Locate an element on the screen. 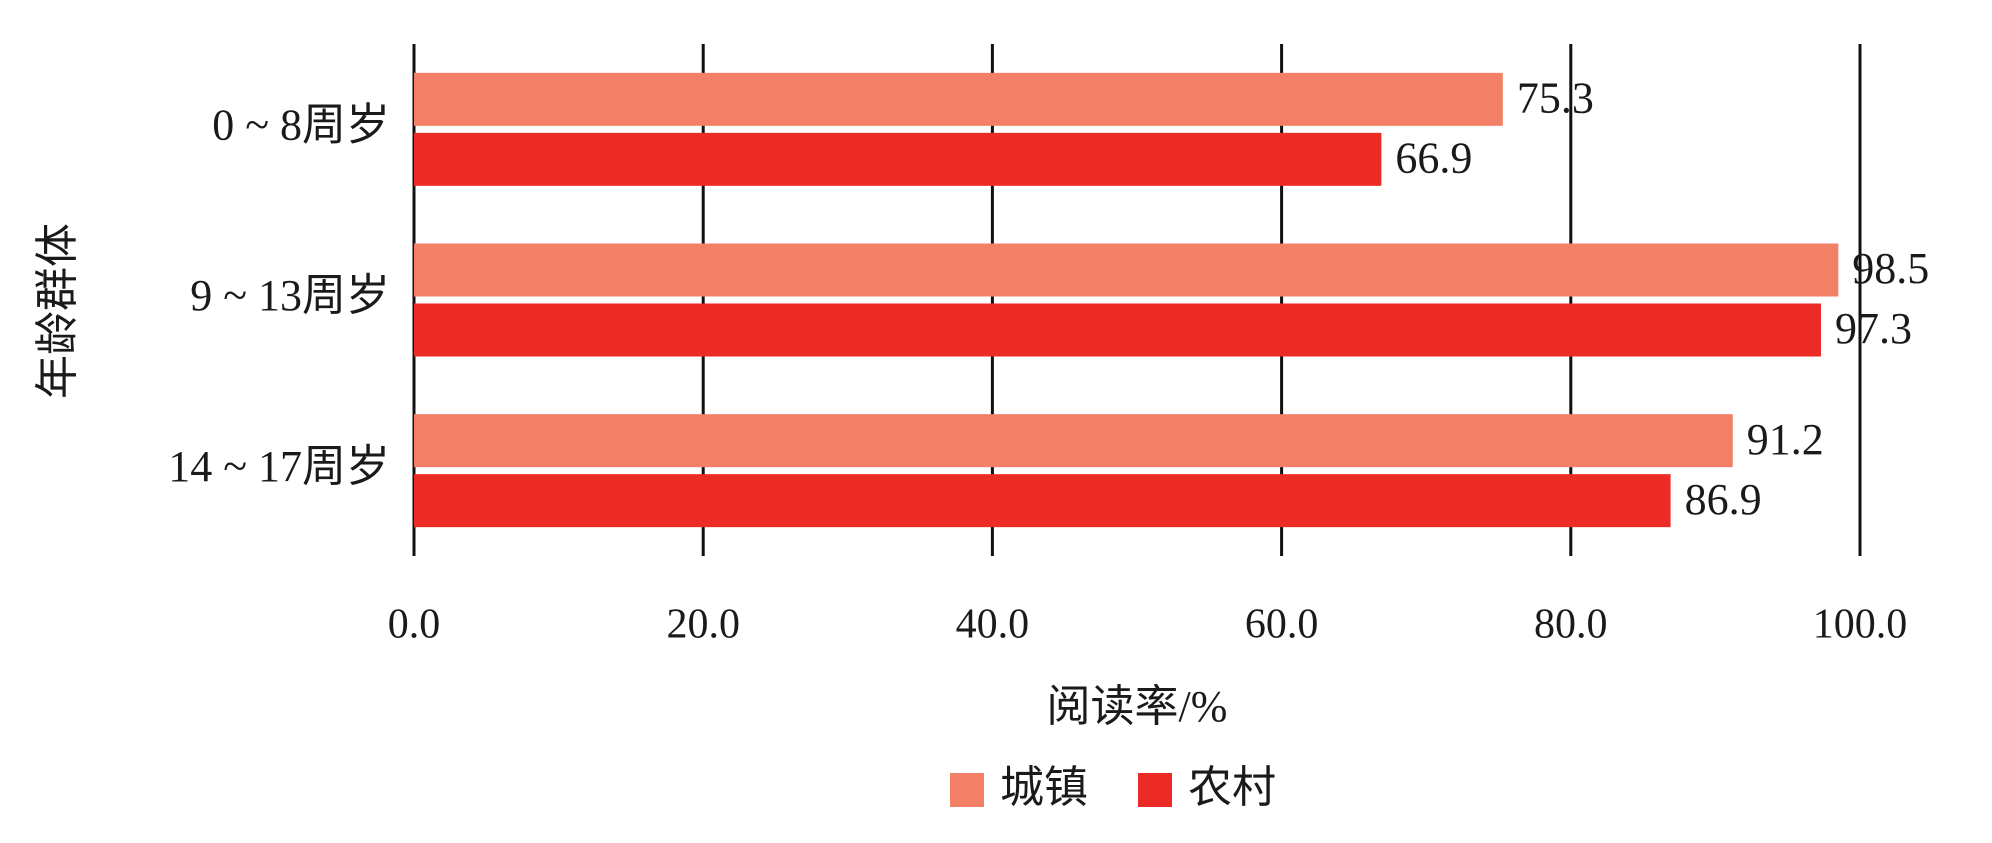  y-tick-label: 14 ~ 17周岁 is located at coordinates (279, 466).